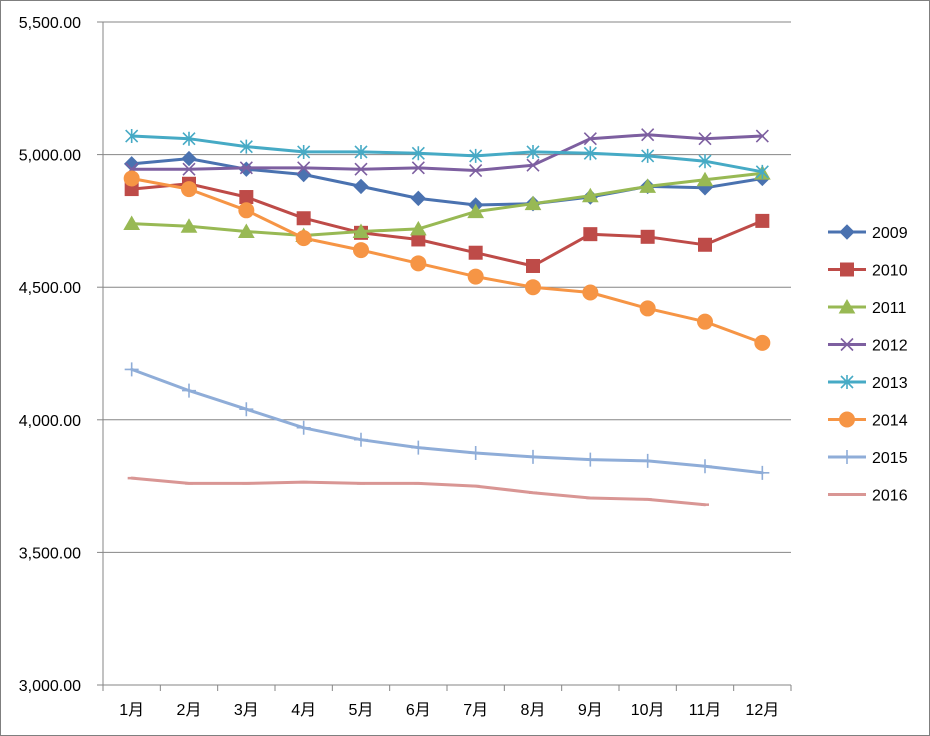  Describe the element at coordinates (303, 710) in the screenshot. I see `x-tick-label: 4月` at that location.